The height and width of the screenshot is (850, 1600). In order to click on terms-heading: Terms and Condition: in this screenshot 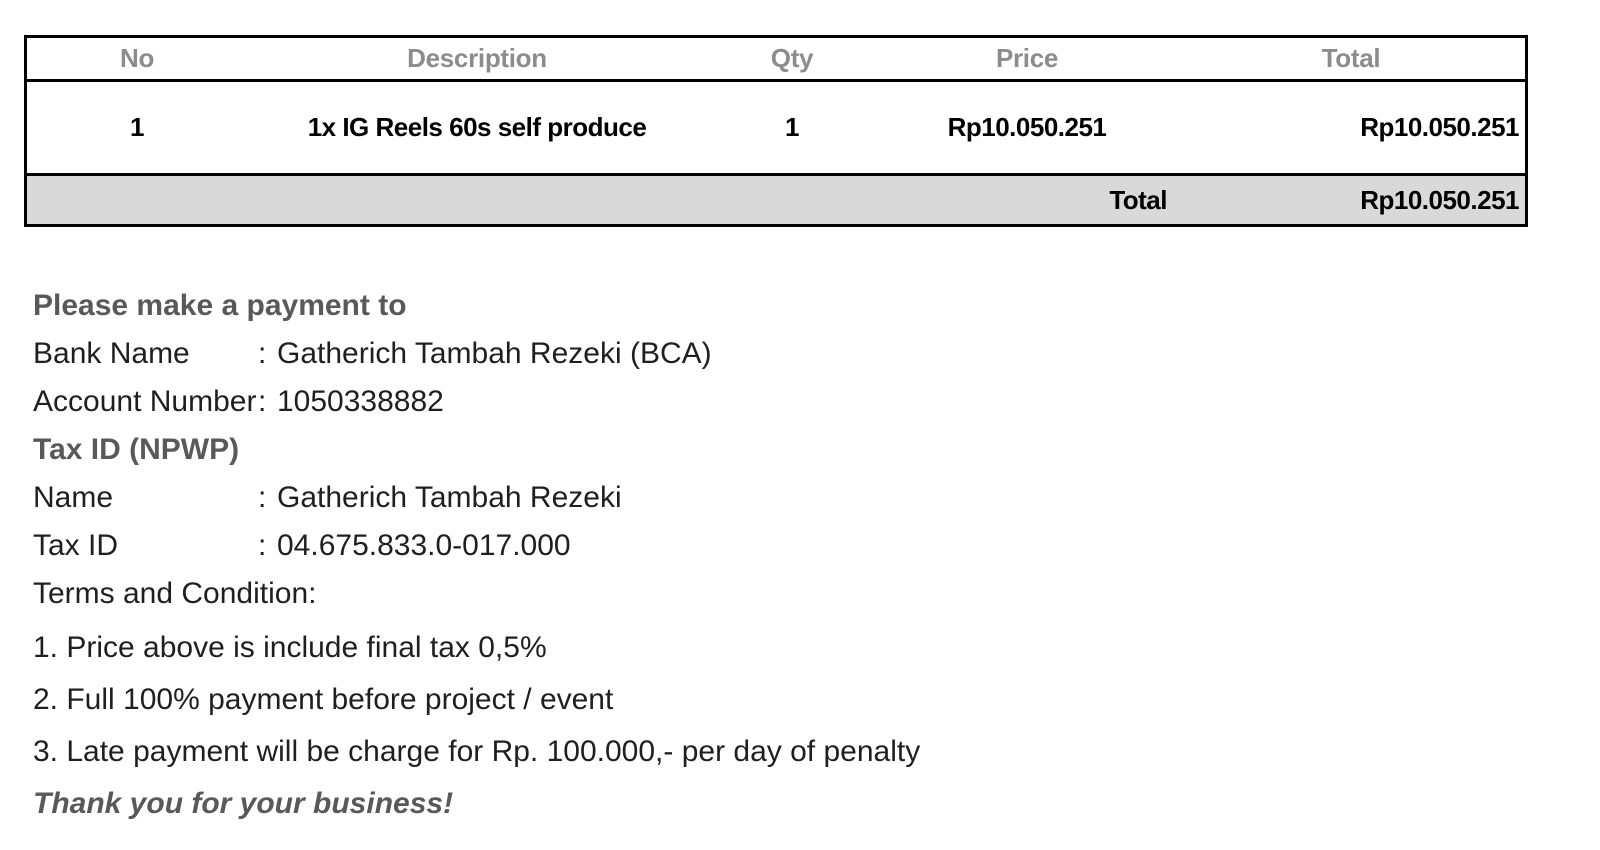, I will do `click(175, 593)`.